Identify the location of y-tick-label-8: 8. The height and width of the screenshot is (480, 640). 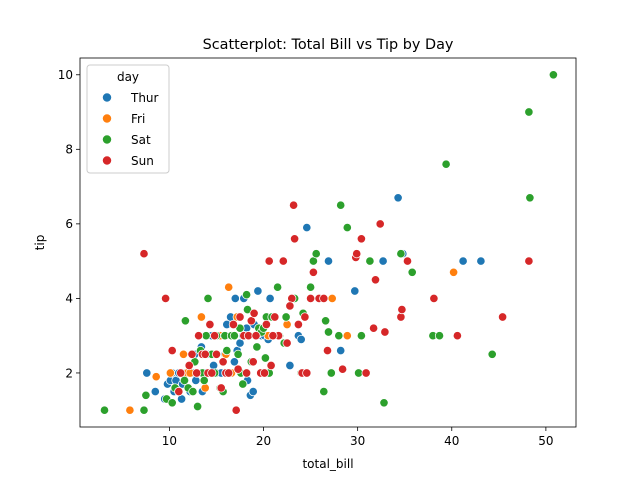
(69, 150).